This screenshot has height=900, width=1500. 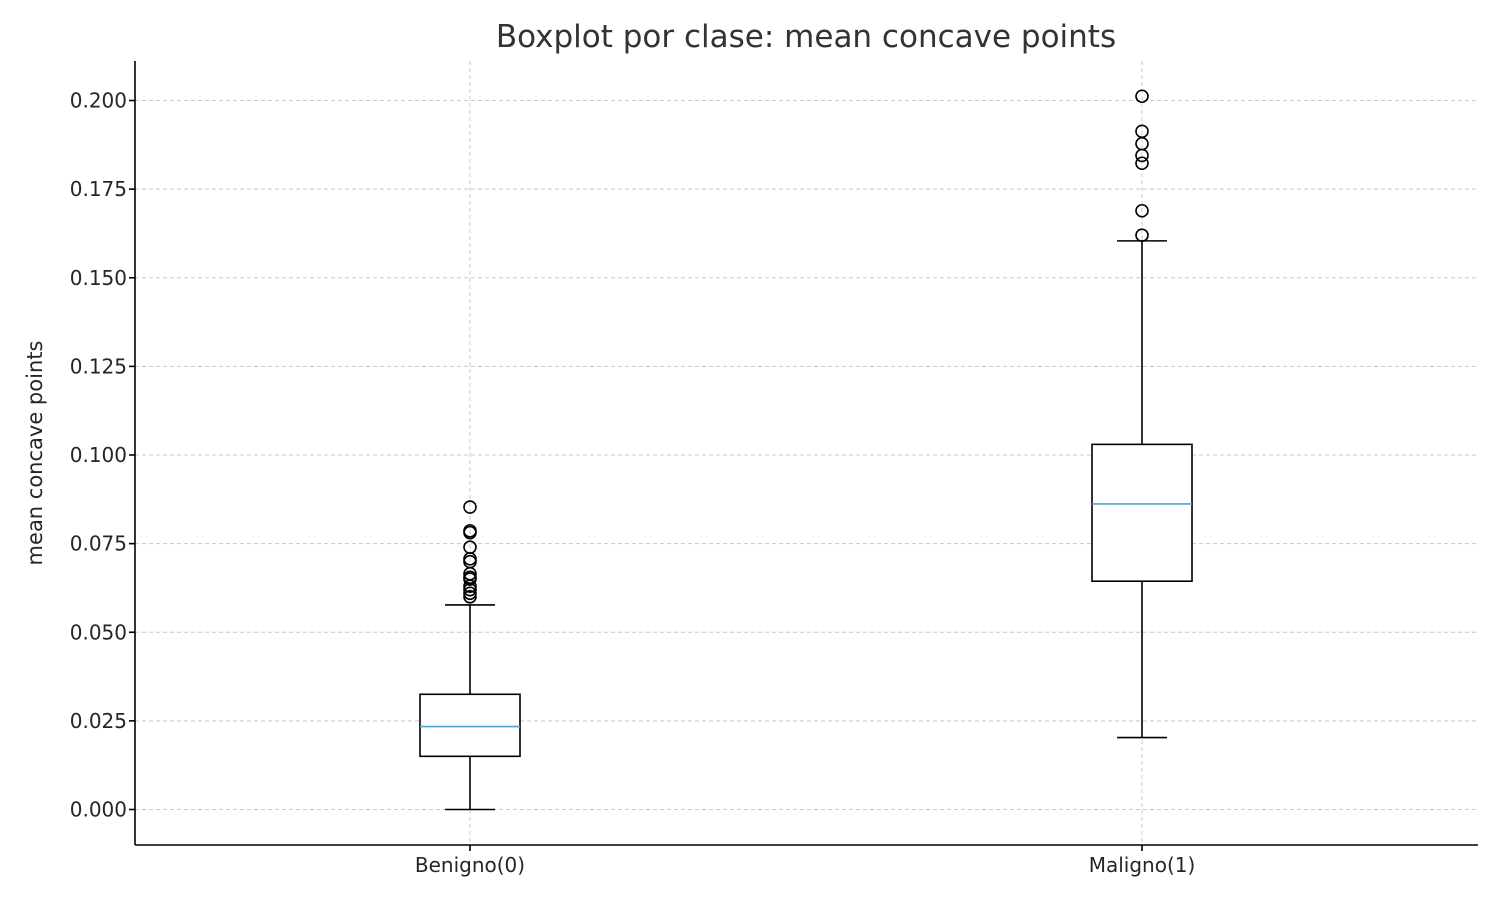 What do you see at coordinates (1142, 414) in the screenshot?
I see `box-group-maligno` at bounding box center [1142, 414].